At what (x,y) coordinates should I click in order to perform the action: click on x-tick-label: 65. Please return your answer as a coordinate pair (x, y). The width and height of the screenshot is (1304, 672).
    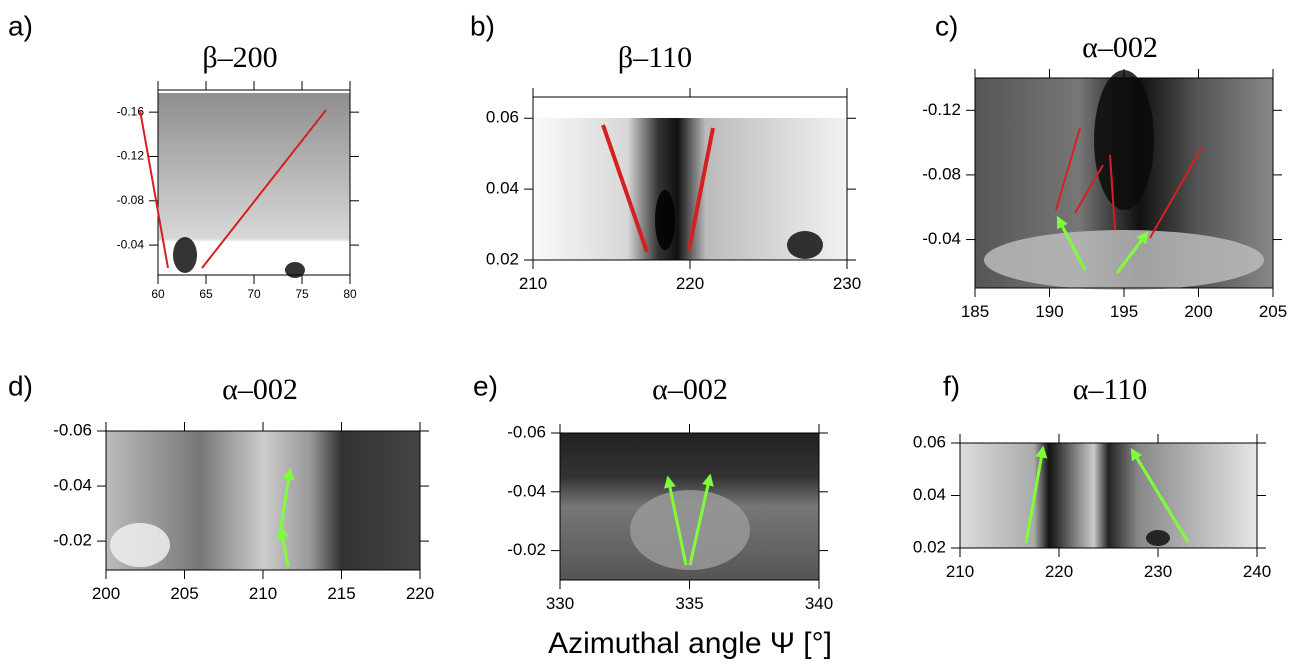
    Looking at the image, I should click on (206, 294).